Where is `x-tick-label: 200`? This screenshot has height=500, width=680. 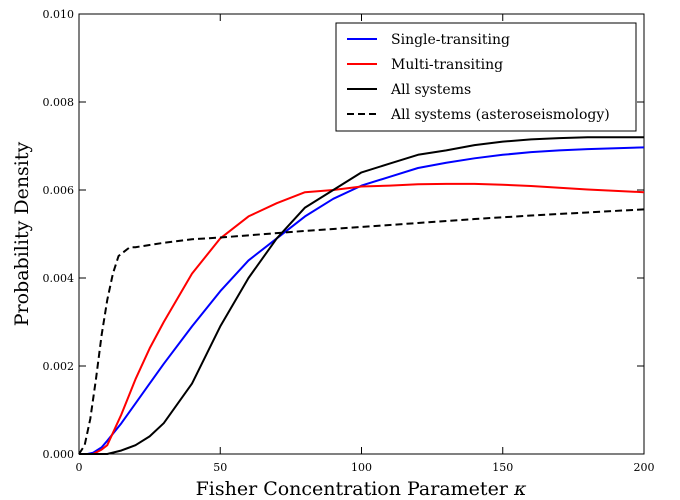 x-tick-label: 200 is located at coordinates (644, 467).